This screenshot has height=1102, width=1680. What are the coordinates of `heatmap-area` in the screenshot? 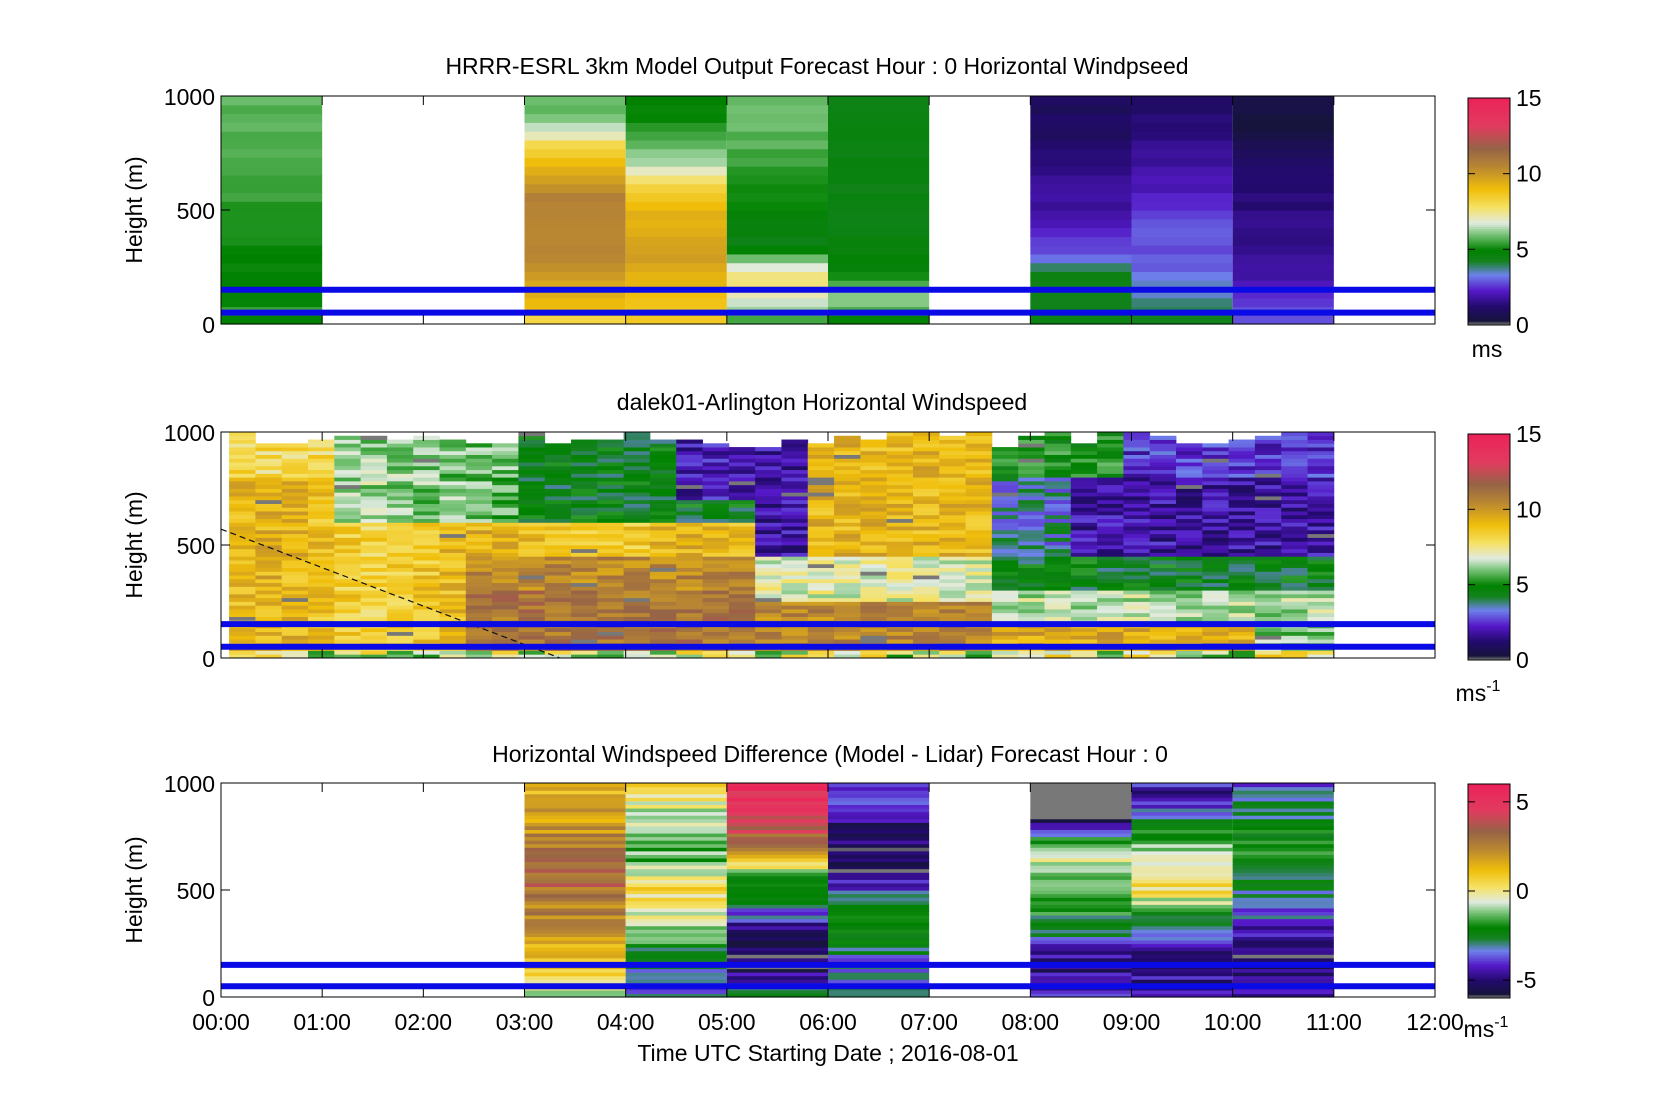 It's located at (777, 210).